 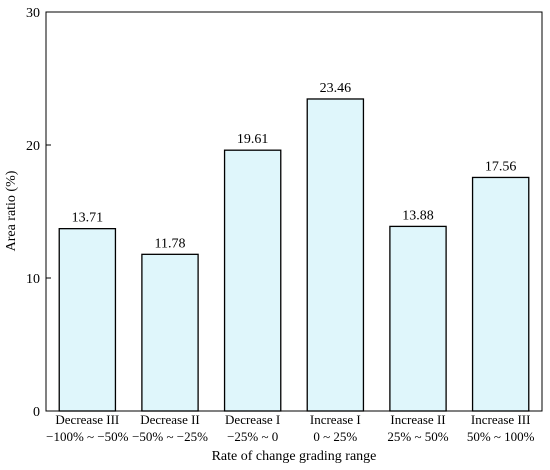 I want to click on x-tick-label: Increase II, so click(x=417, y=419).